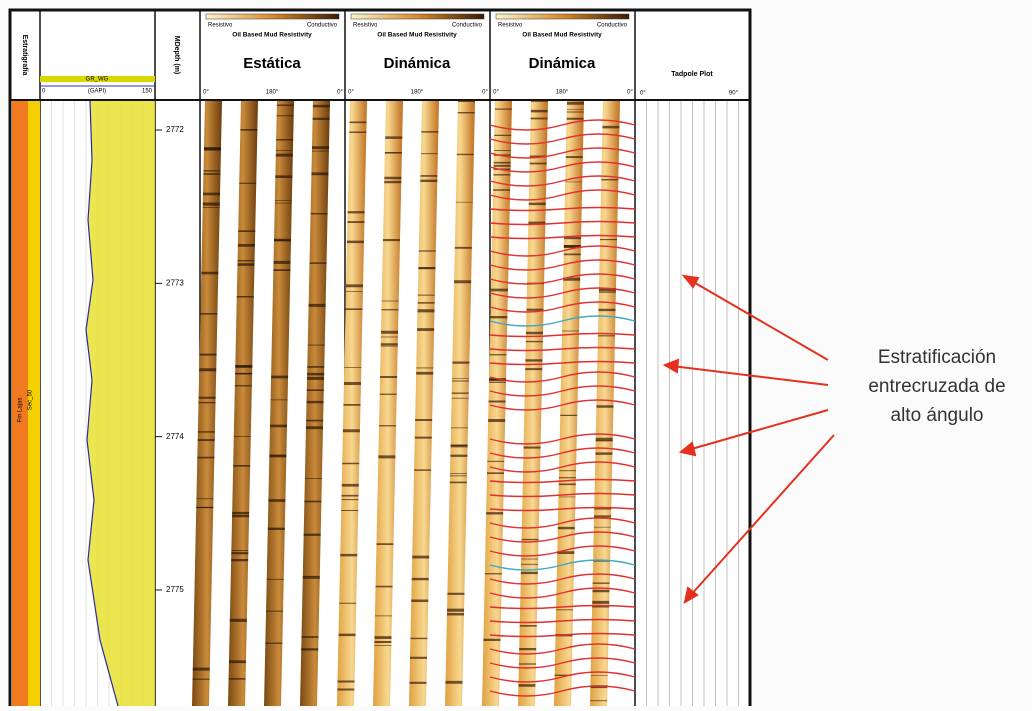 This screenshot has width=1032, height=711. Describe the element at coordinates (147, 92) in the screenshot. I see `gr-max: 150` at that location.